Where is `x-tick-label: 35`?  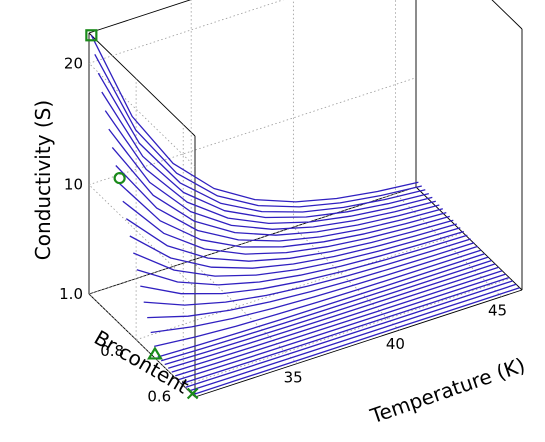
x-tick-label: 35 is located at coordinates (293, 378).